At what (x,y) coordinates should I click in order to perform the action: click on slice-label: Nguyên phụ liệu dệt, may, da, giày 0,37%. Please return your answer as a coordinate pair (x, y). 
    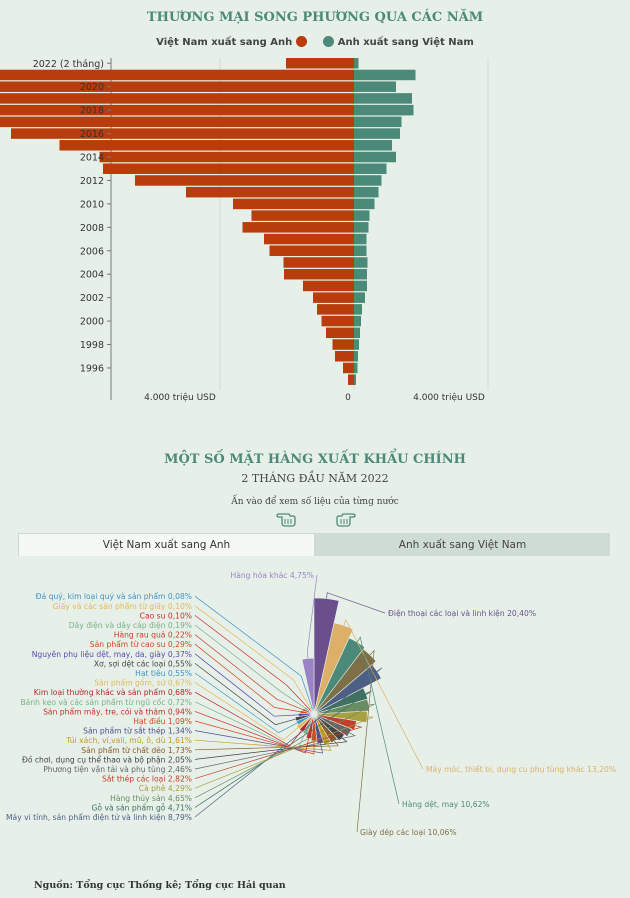
    Looking at the image, I should click on (112, 654).